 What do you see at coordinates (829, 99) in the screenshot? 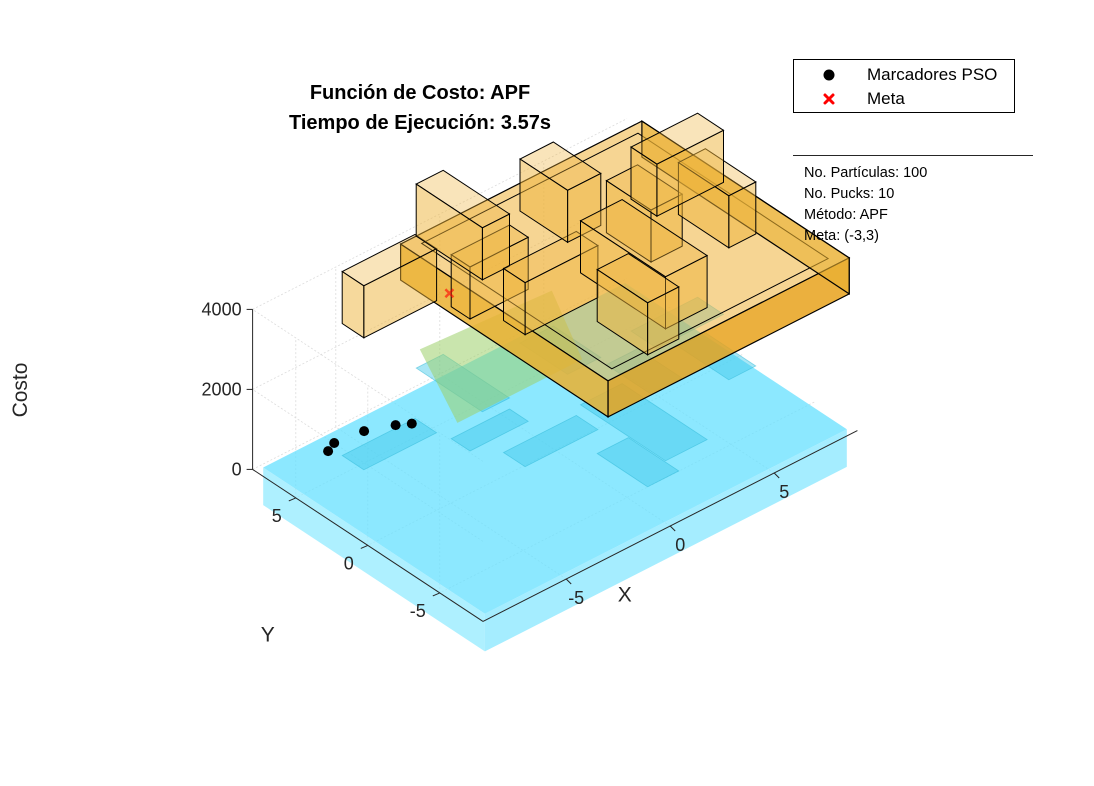
I see `x-cross-icon` at bounding box center [829, 99].